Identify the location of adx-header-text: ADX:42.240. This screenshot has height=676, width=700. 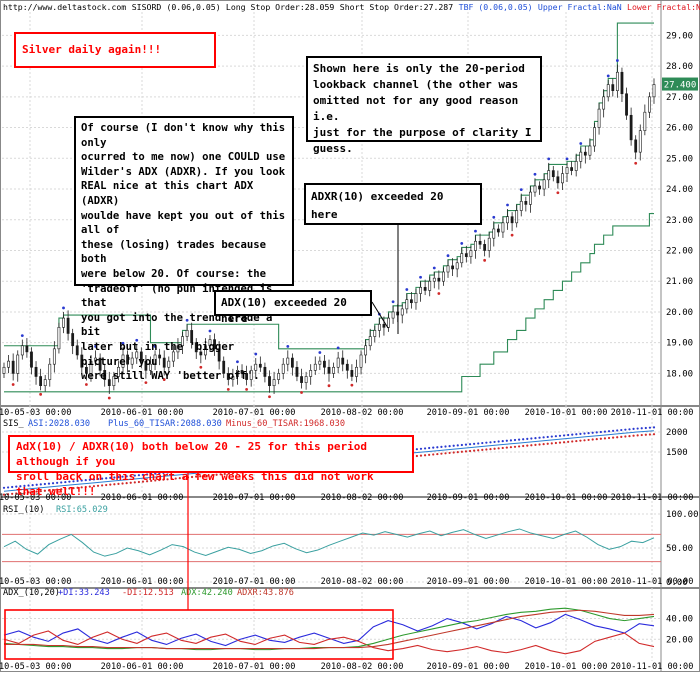
(207, 593).